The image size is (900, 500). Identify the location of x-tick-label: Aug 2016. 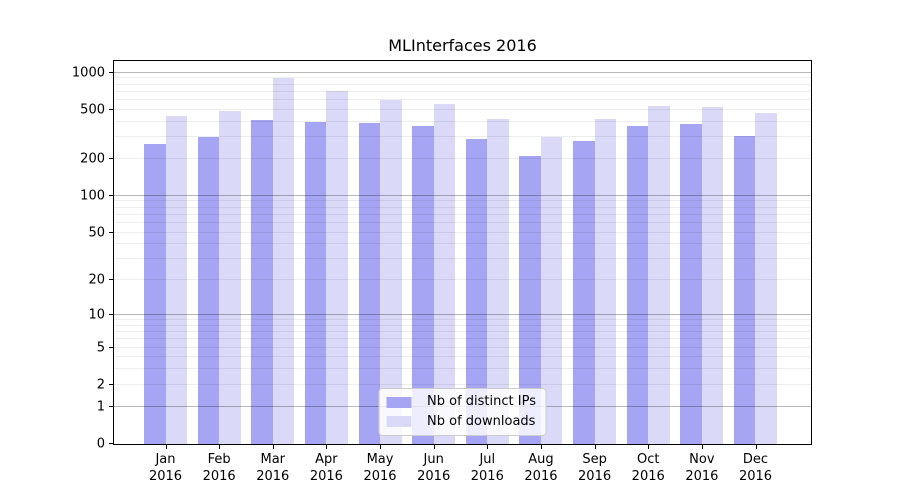
(541, 468).